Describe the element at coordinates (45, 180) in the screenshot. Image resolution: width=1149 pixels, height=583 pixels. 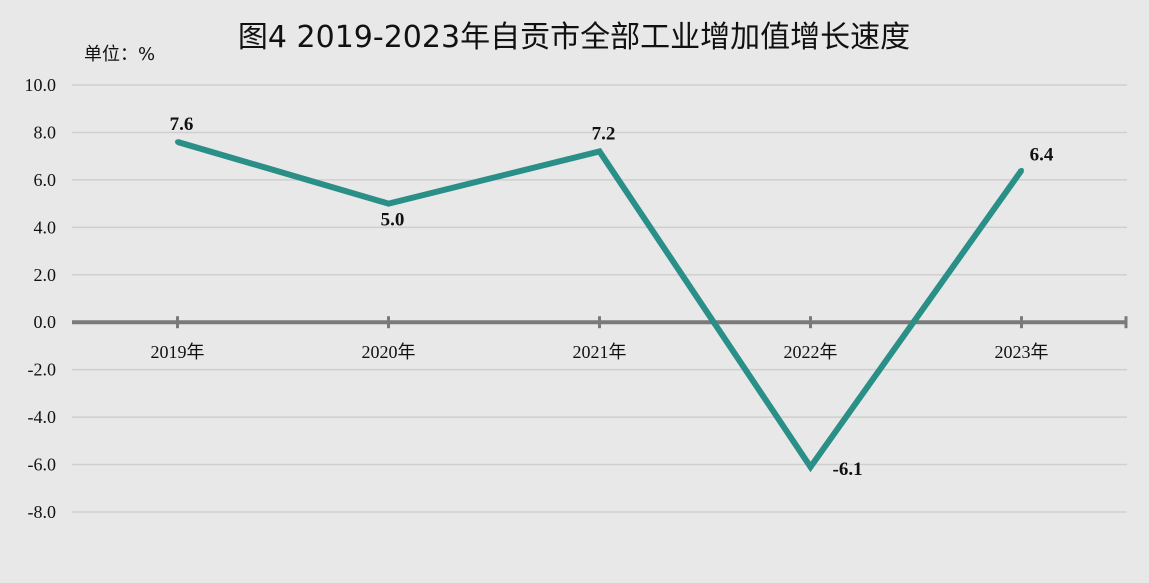
I see `y-tick-label: 6.0` at that location.